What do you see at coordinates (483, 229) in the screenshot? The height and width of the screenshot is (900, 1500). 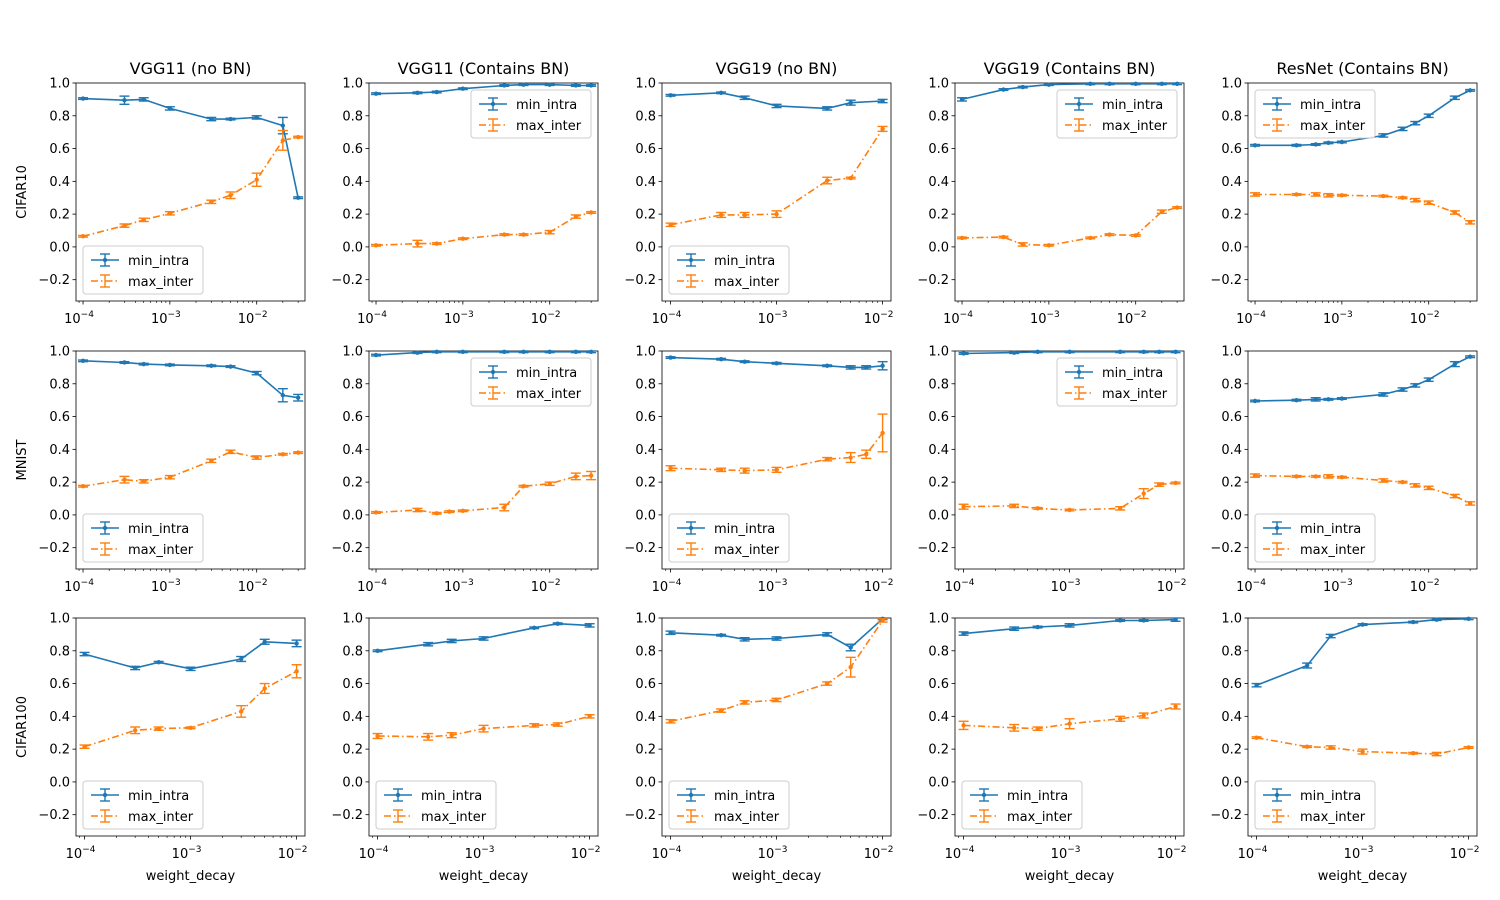 I see `max_inter-line` at bounding box center [483, 229].